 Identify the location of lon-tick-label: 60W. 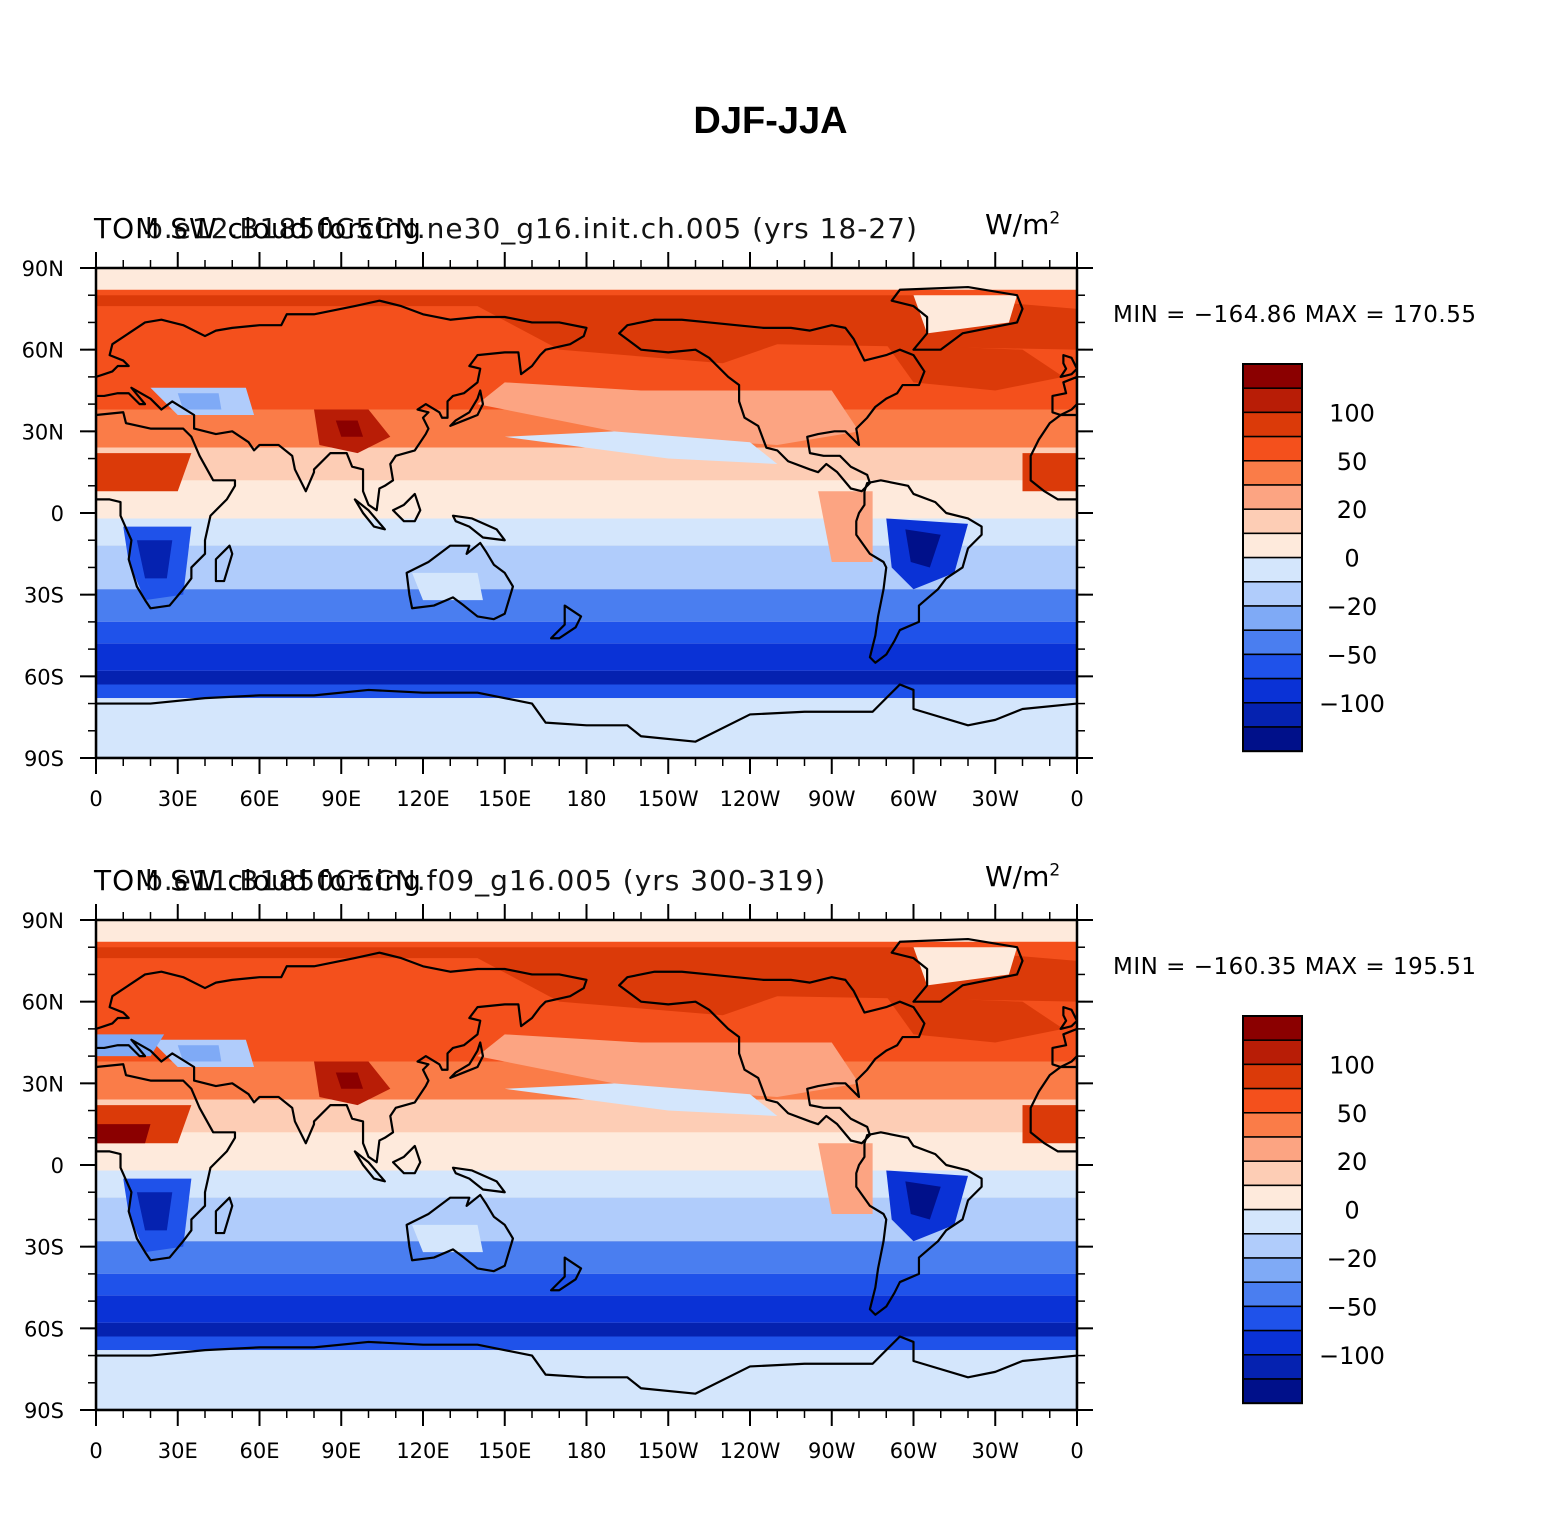
(914, 799).